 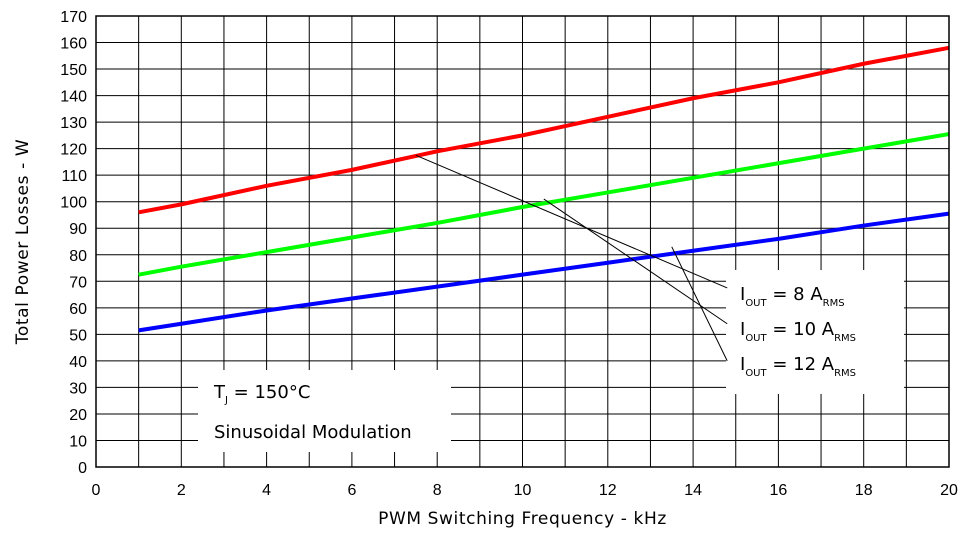 I want to click on legend-bg, so click(x=815, y=332).